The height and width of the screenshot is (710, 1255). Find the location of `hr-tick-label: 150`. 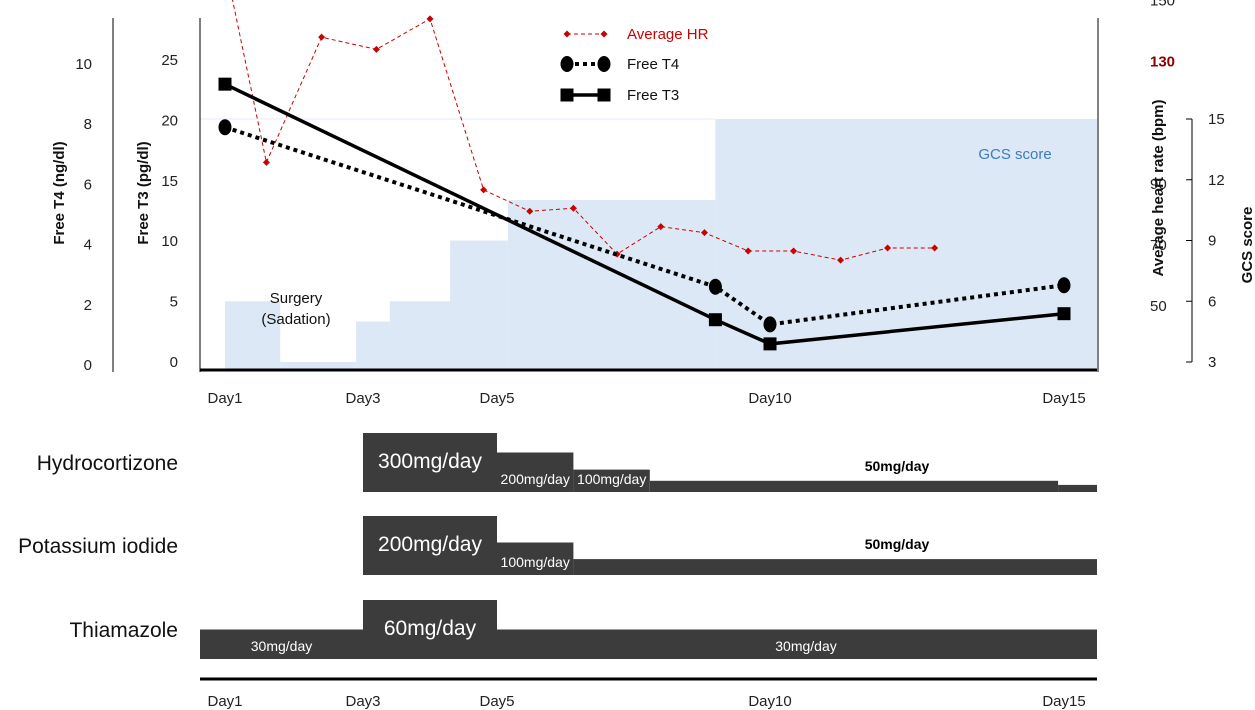

hr-tick-label: 150 is located at coordinates (1162, 5).